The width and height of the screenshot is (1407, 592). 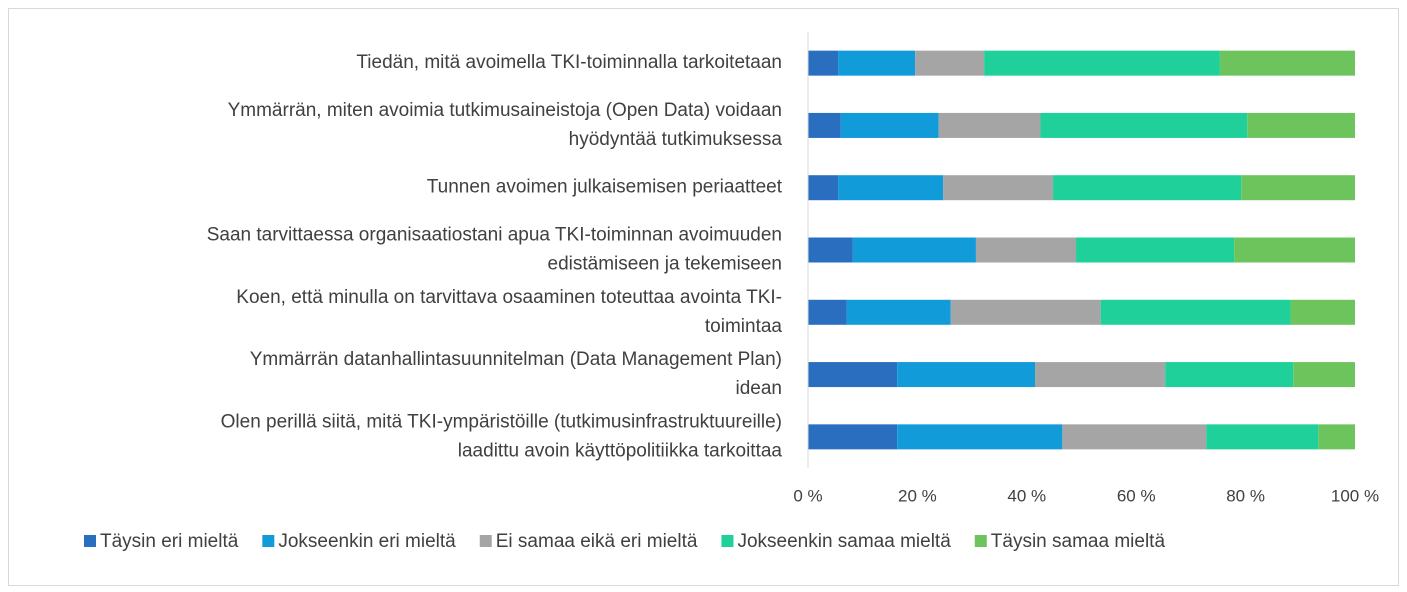 I want to click on x-tick-label: 20 %, so click(x=917, y=495).